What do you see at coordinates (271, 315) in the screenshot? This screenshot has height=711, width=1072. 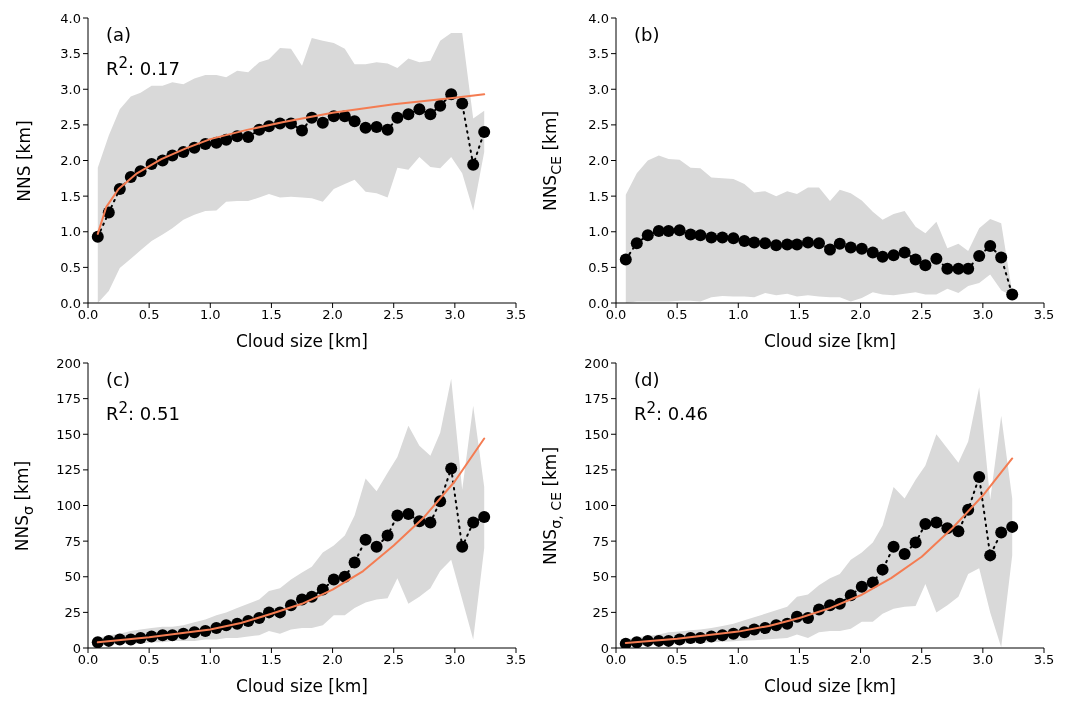 I see `x-tick-label: 1.5` at bounding box center [271, 315].